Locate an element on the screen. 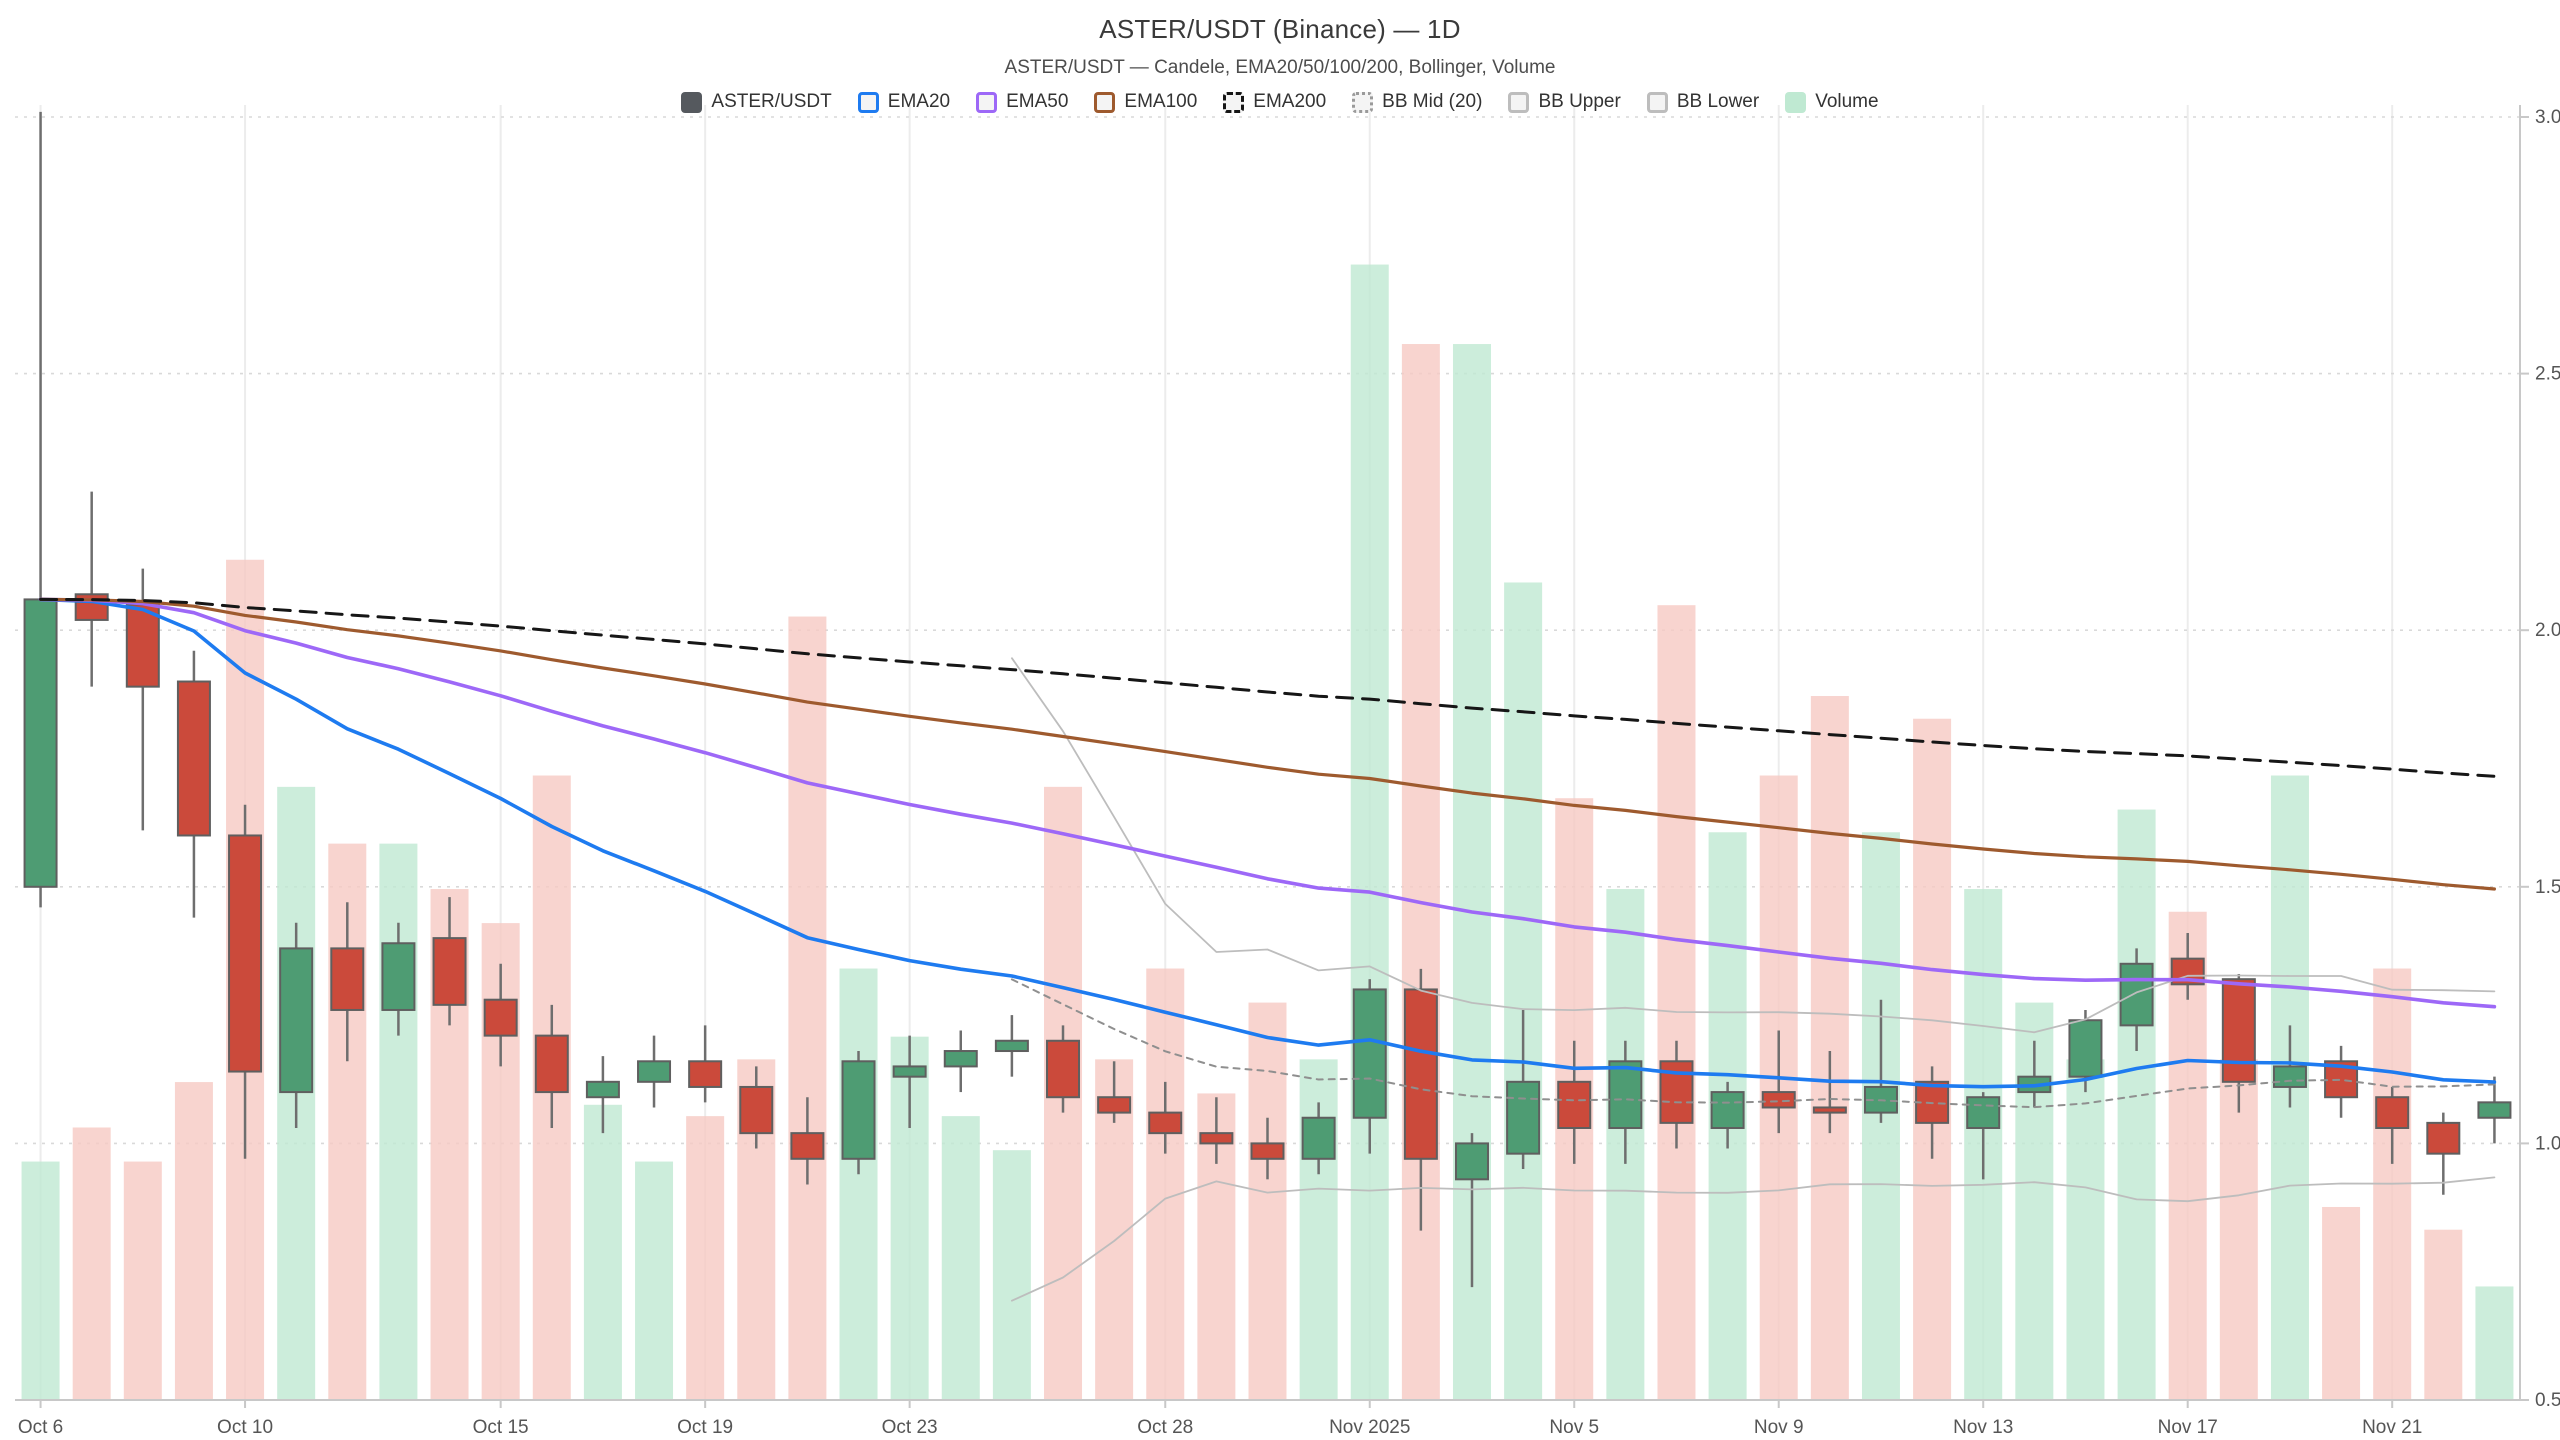  legend-label-volume: Volume is located at coordinates (1847, 101).